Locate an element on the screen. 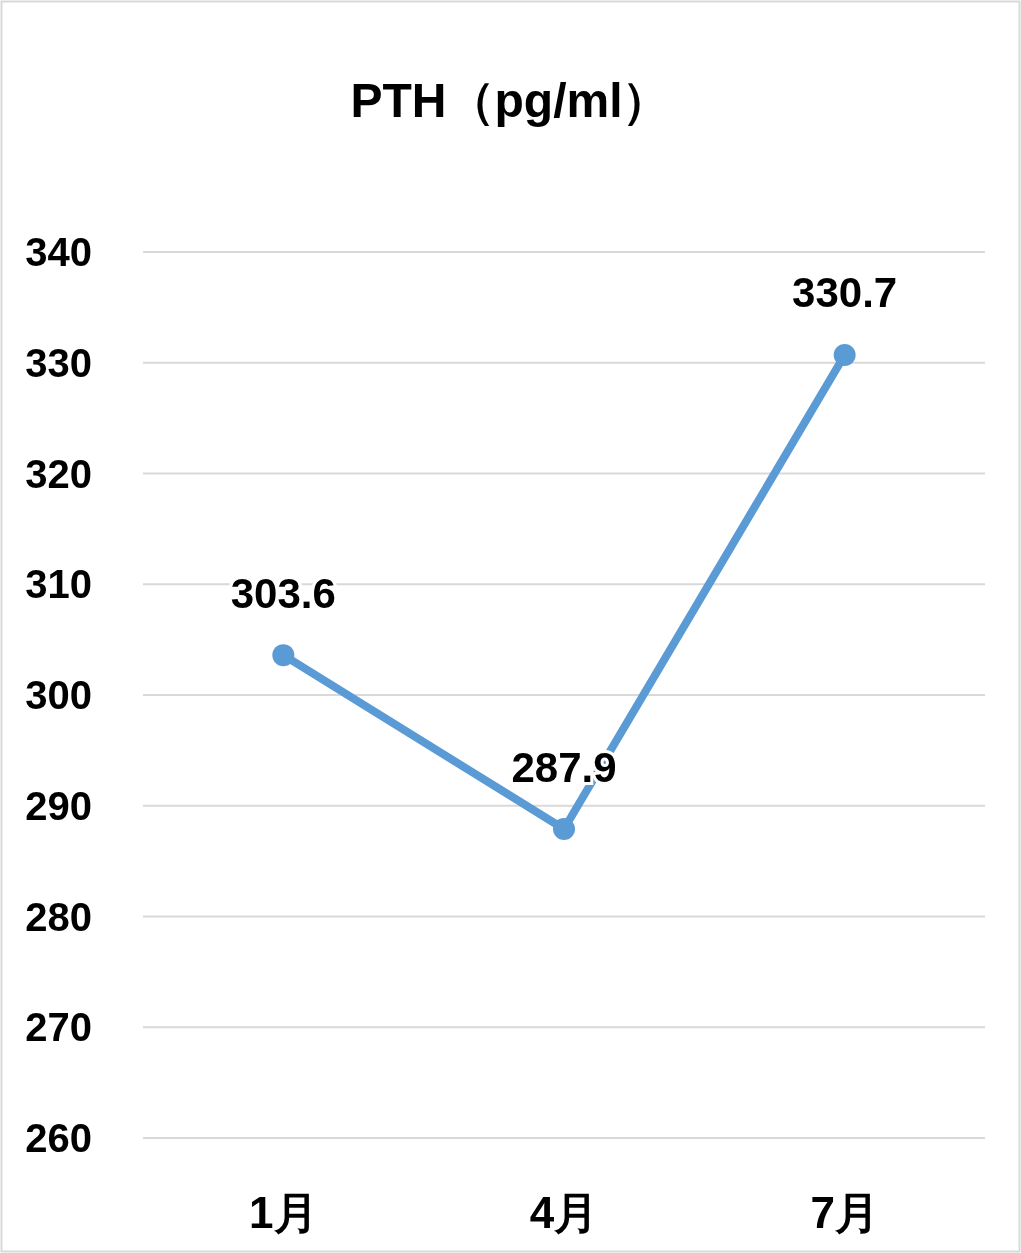 This screenshot has height=1253, width=1021. y-tick-label: 270 is located at coordinates (58, 1027).